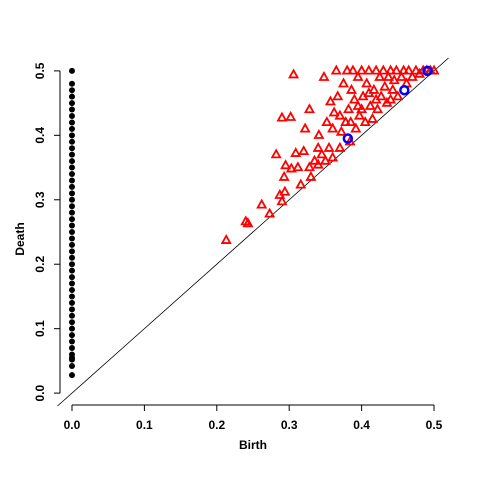 This screenshot has height=480, width=480. Describe the element at coordinates (361, 425) in the screenshot. I see `x-tick-label: 0.4` at that location.